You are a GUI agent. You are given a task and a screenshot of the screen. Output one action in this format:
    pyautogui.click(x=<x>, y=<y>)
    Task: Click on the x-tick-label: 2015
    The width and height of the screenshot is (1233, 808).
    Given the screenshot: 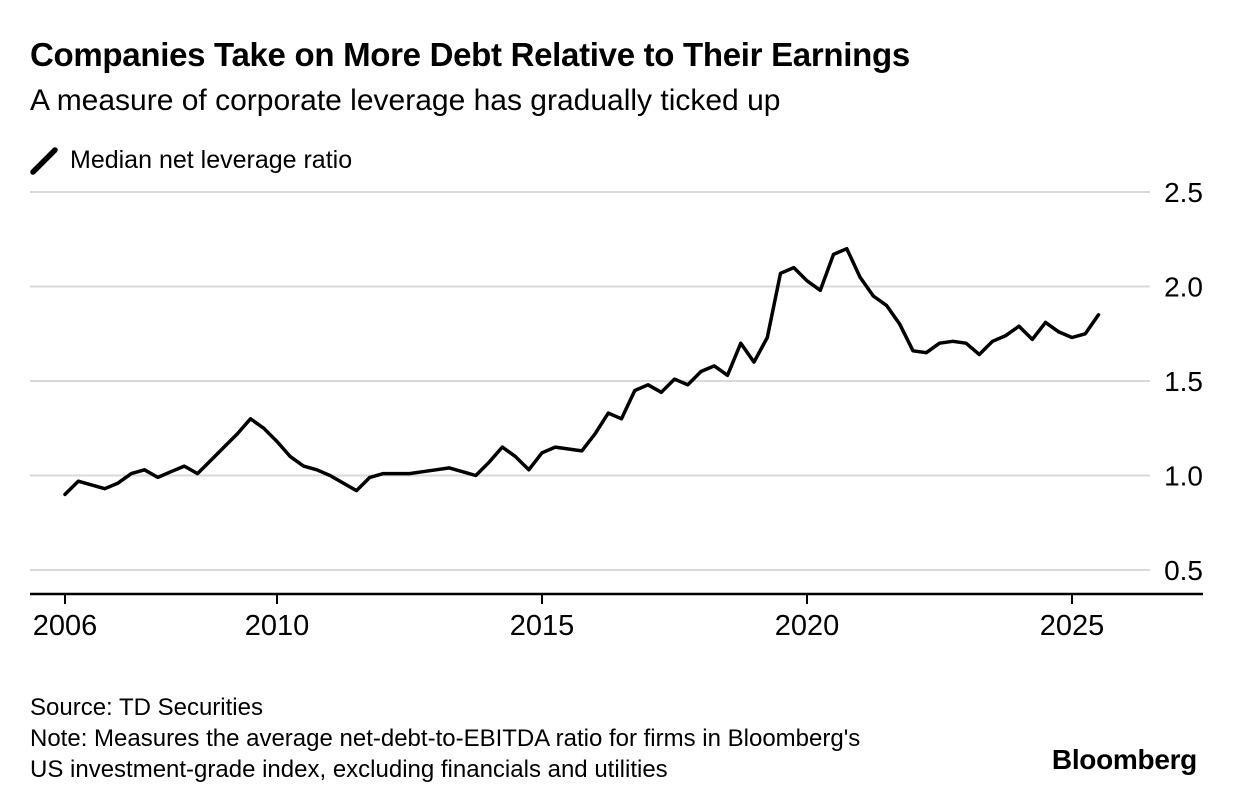 What is the action you would take?
    pyautogui.click(x=542, y=626)
    